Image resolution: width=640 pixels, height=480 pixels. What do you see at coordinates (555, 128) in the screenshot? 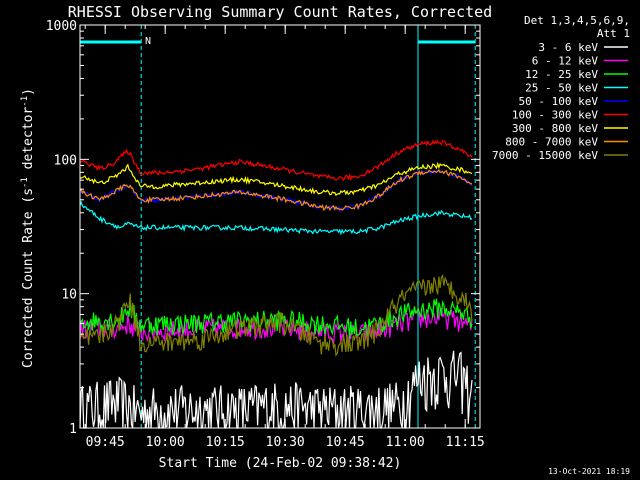
I see `legend-label-6: 300 - 800 keV` at bounding box center [555, 128].